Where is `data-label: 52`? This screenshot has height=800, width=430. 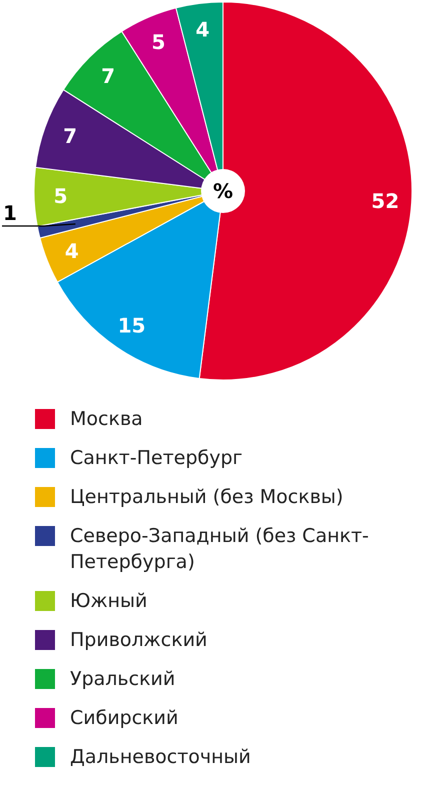 data-label: 52 is located at coordinates (385, 201).